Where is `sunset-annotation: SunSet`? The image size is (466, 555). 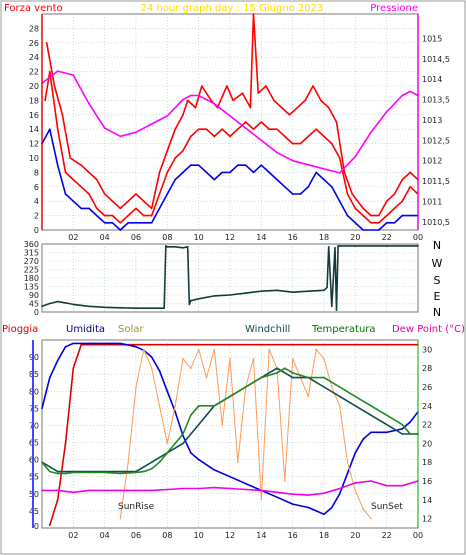 sunset-annotation: SunSet is located at coordinates (387, 507).